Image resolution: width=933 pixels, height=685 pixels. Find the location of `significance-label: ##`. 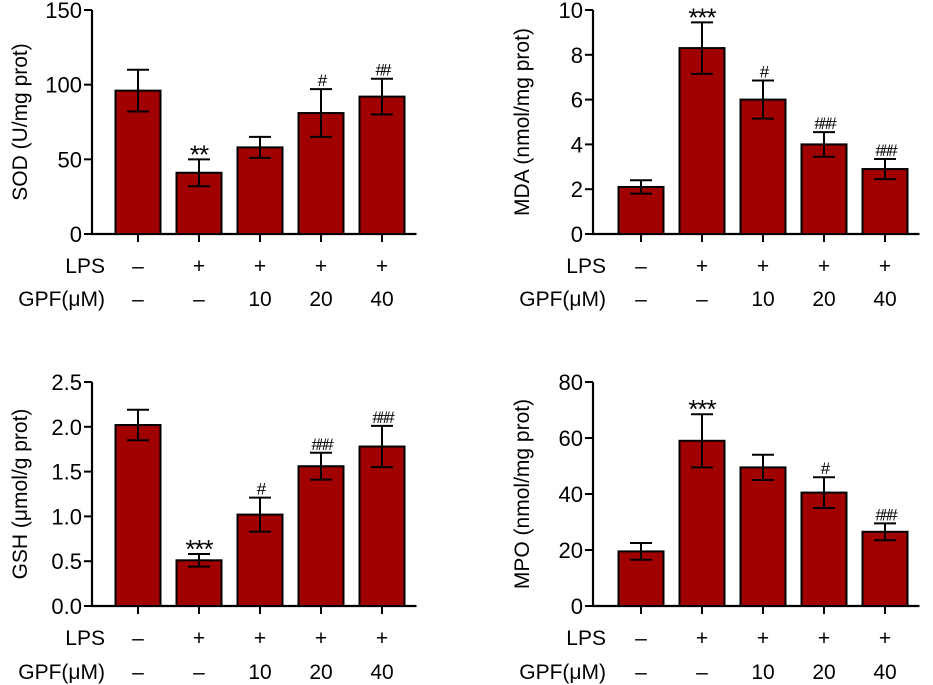

significance-label: ## is located at coordinates (384, 70).